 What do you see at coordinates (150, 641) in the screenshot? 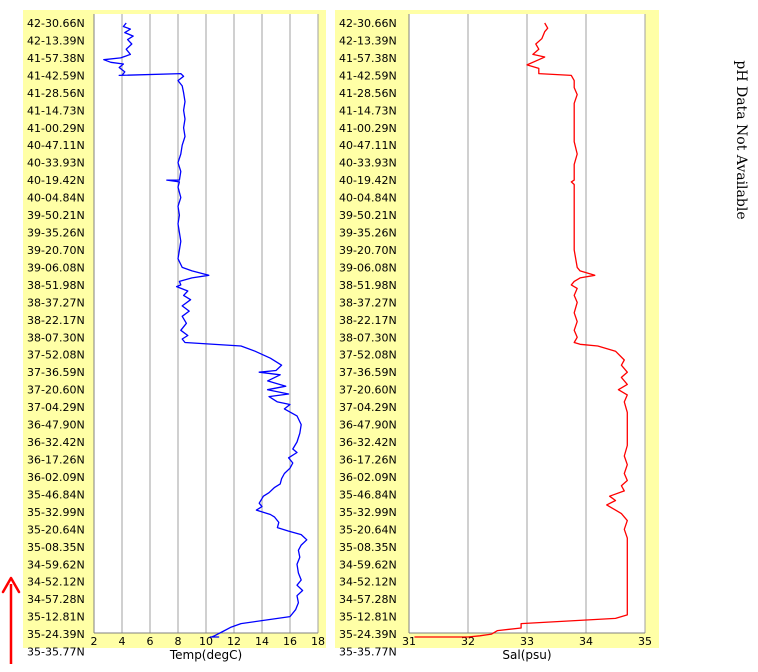
I see `x-tick-label: 6` at bounding box center [150, 641].